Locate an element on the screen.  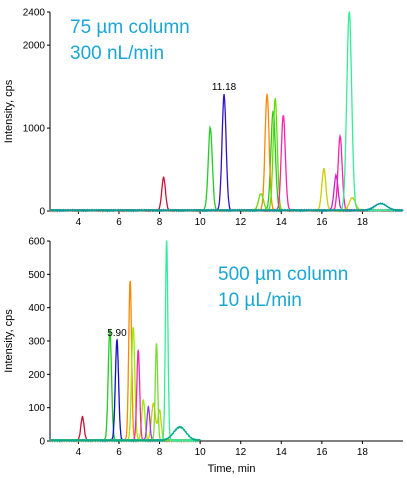
y-tick-label: 100 is located at coordinates (36, 408).